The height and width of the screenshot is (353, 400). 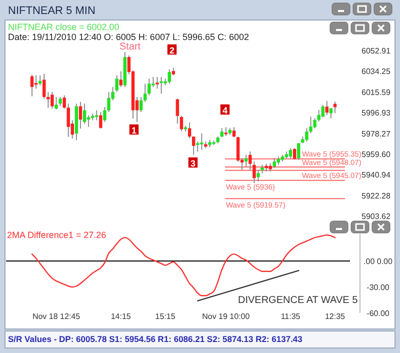 I want to click on annotation: DIVERGENCE AT WAVE 5, so click(x=298, y=300).